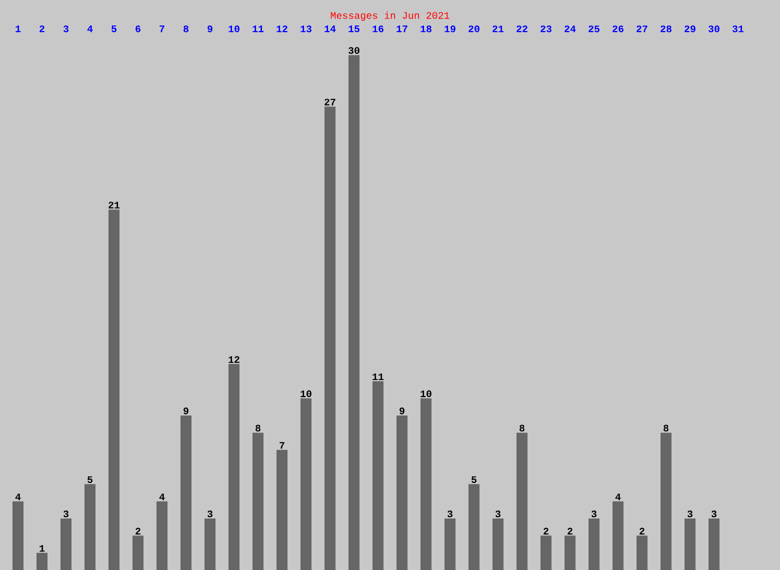  I want to click on x-tick-label: 20, so click(474, 29).